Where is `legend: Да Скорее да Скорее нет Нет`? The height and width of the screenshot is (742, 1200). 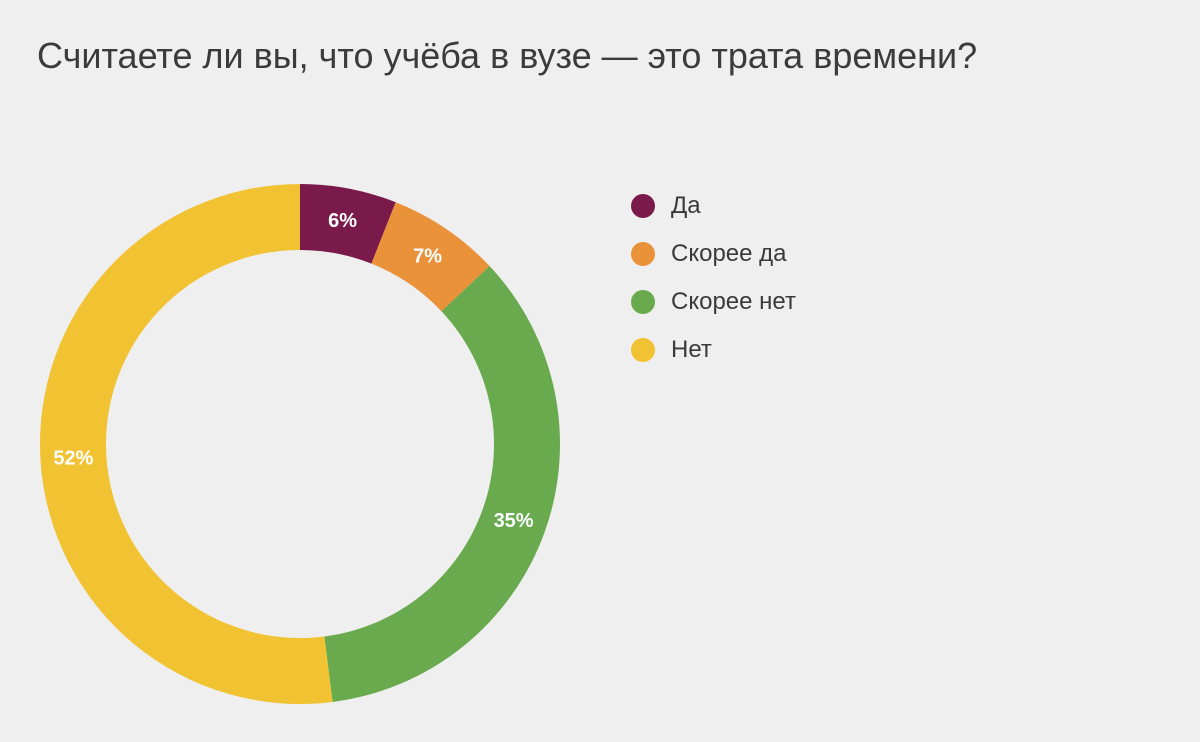
legend: Да Скорее да Скорее нет Нет is located at coordinates (713, 278).